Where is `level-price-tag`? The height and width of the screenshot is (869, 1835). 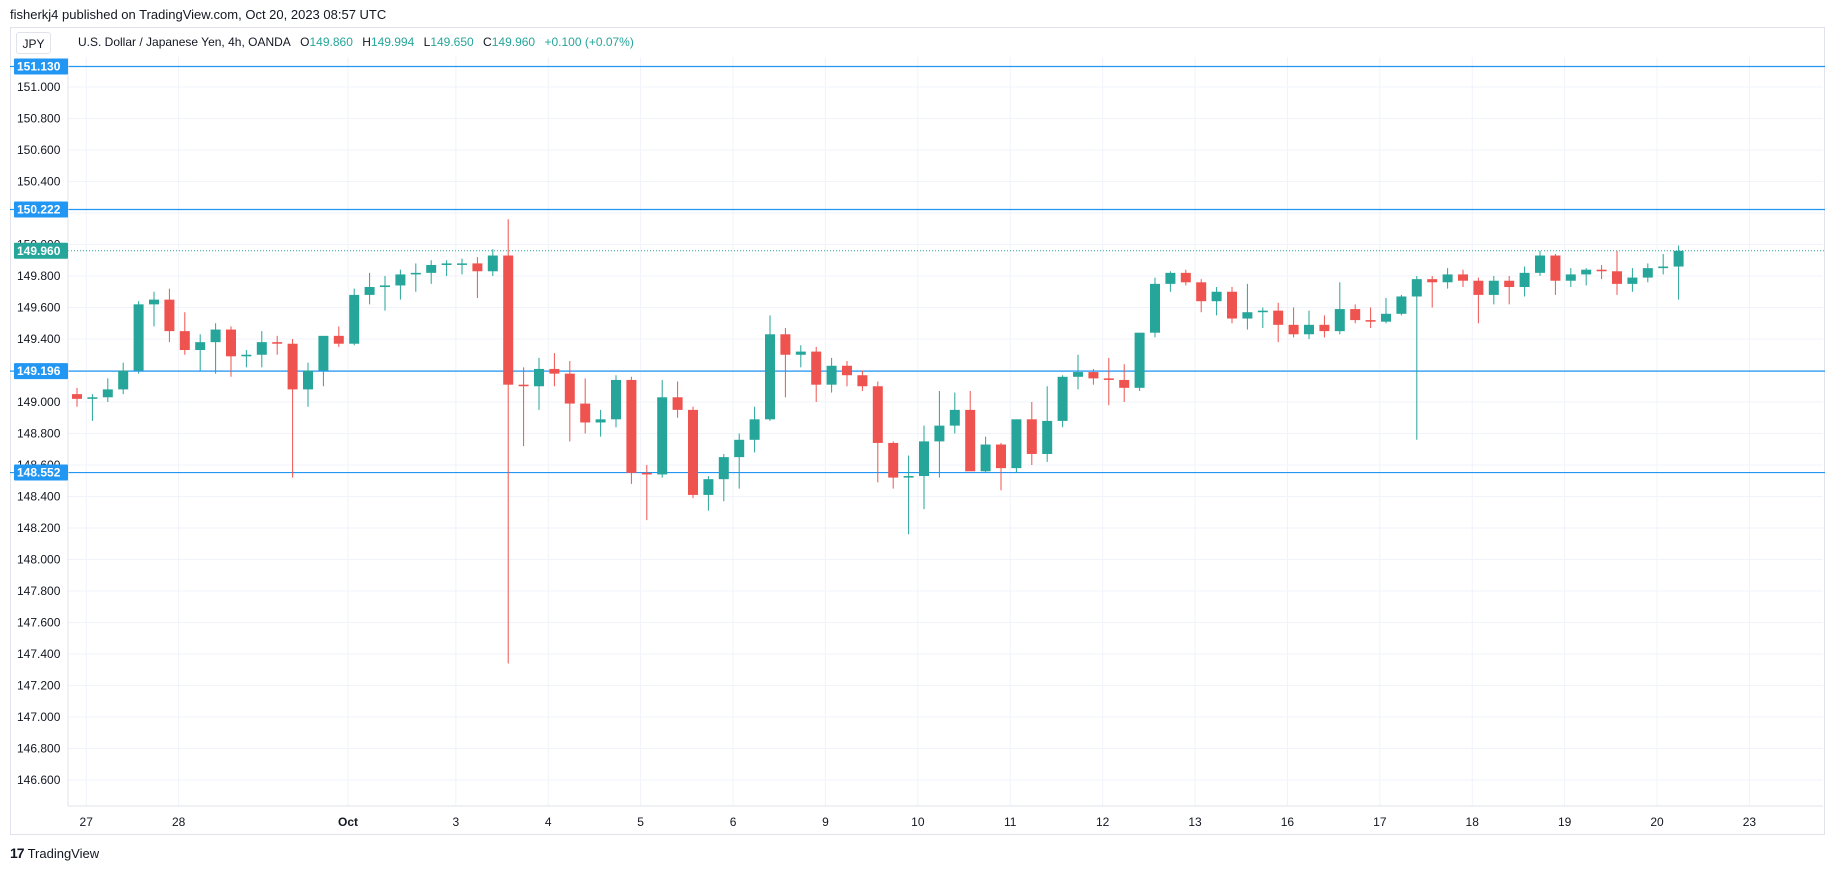
level-price-tag is located at coordinates (41, 472).